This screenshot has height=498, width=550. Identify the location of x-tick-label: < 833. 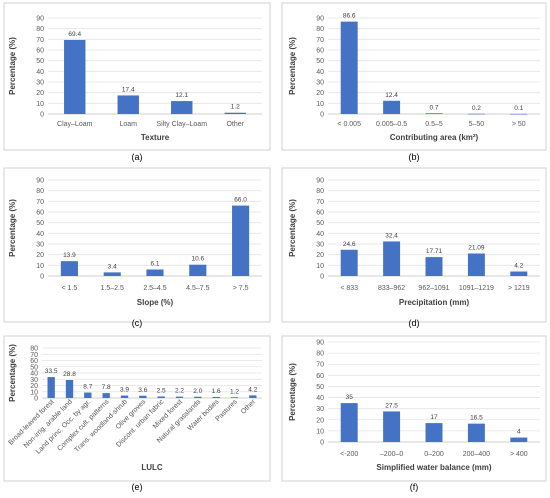
(349, 288).